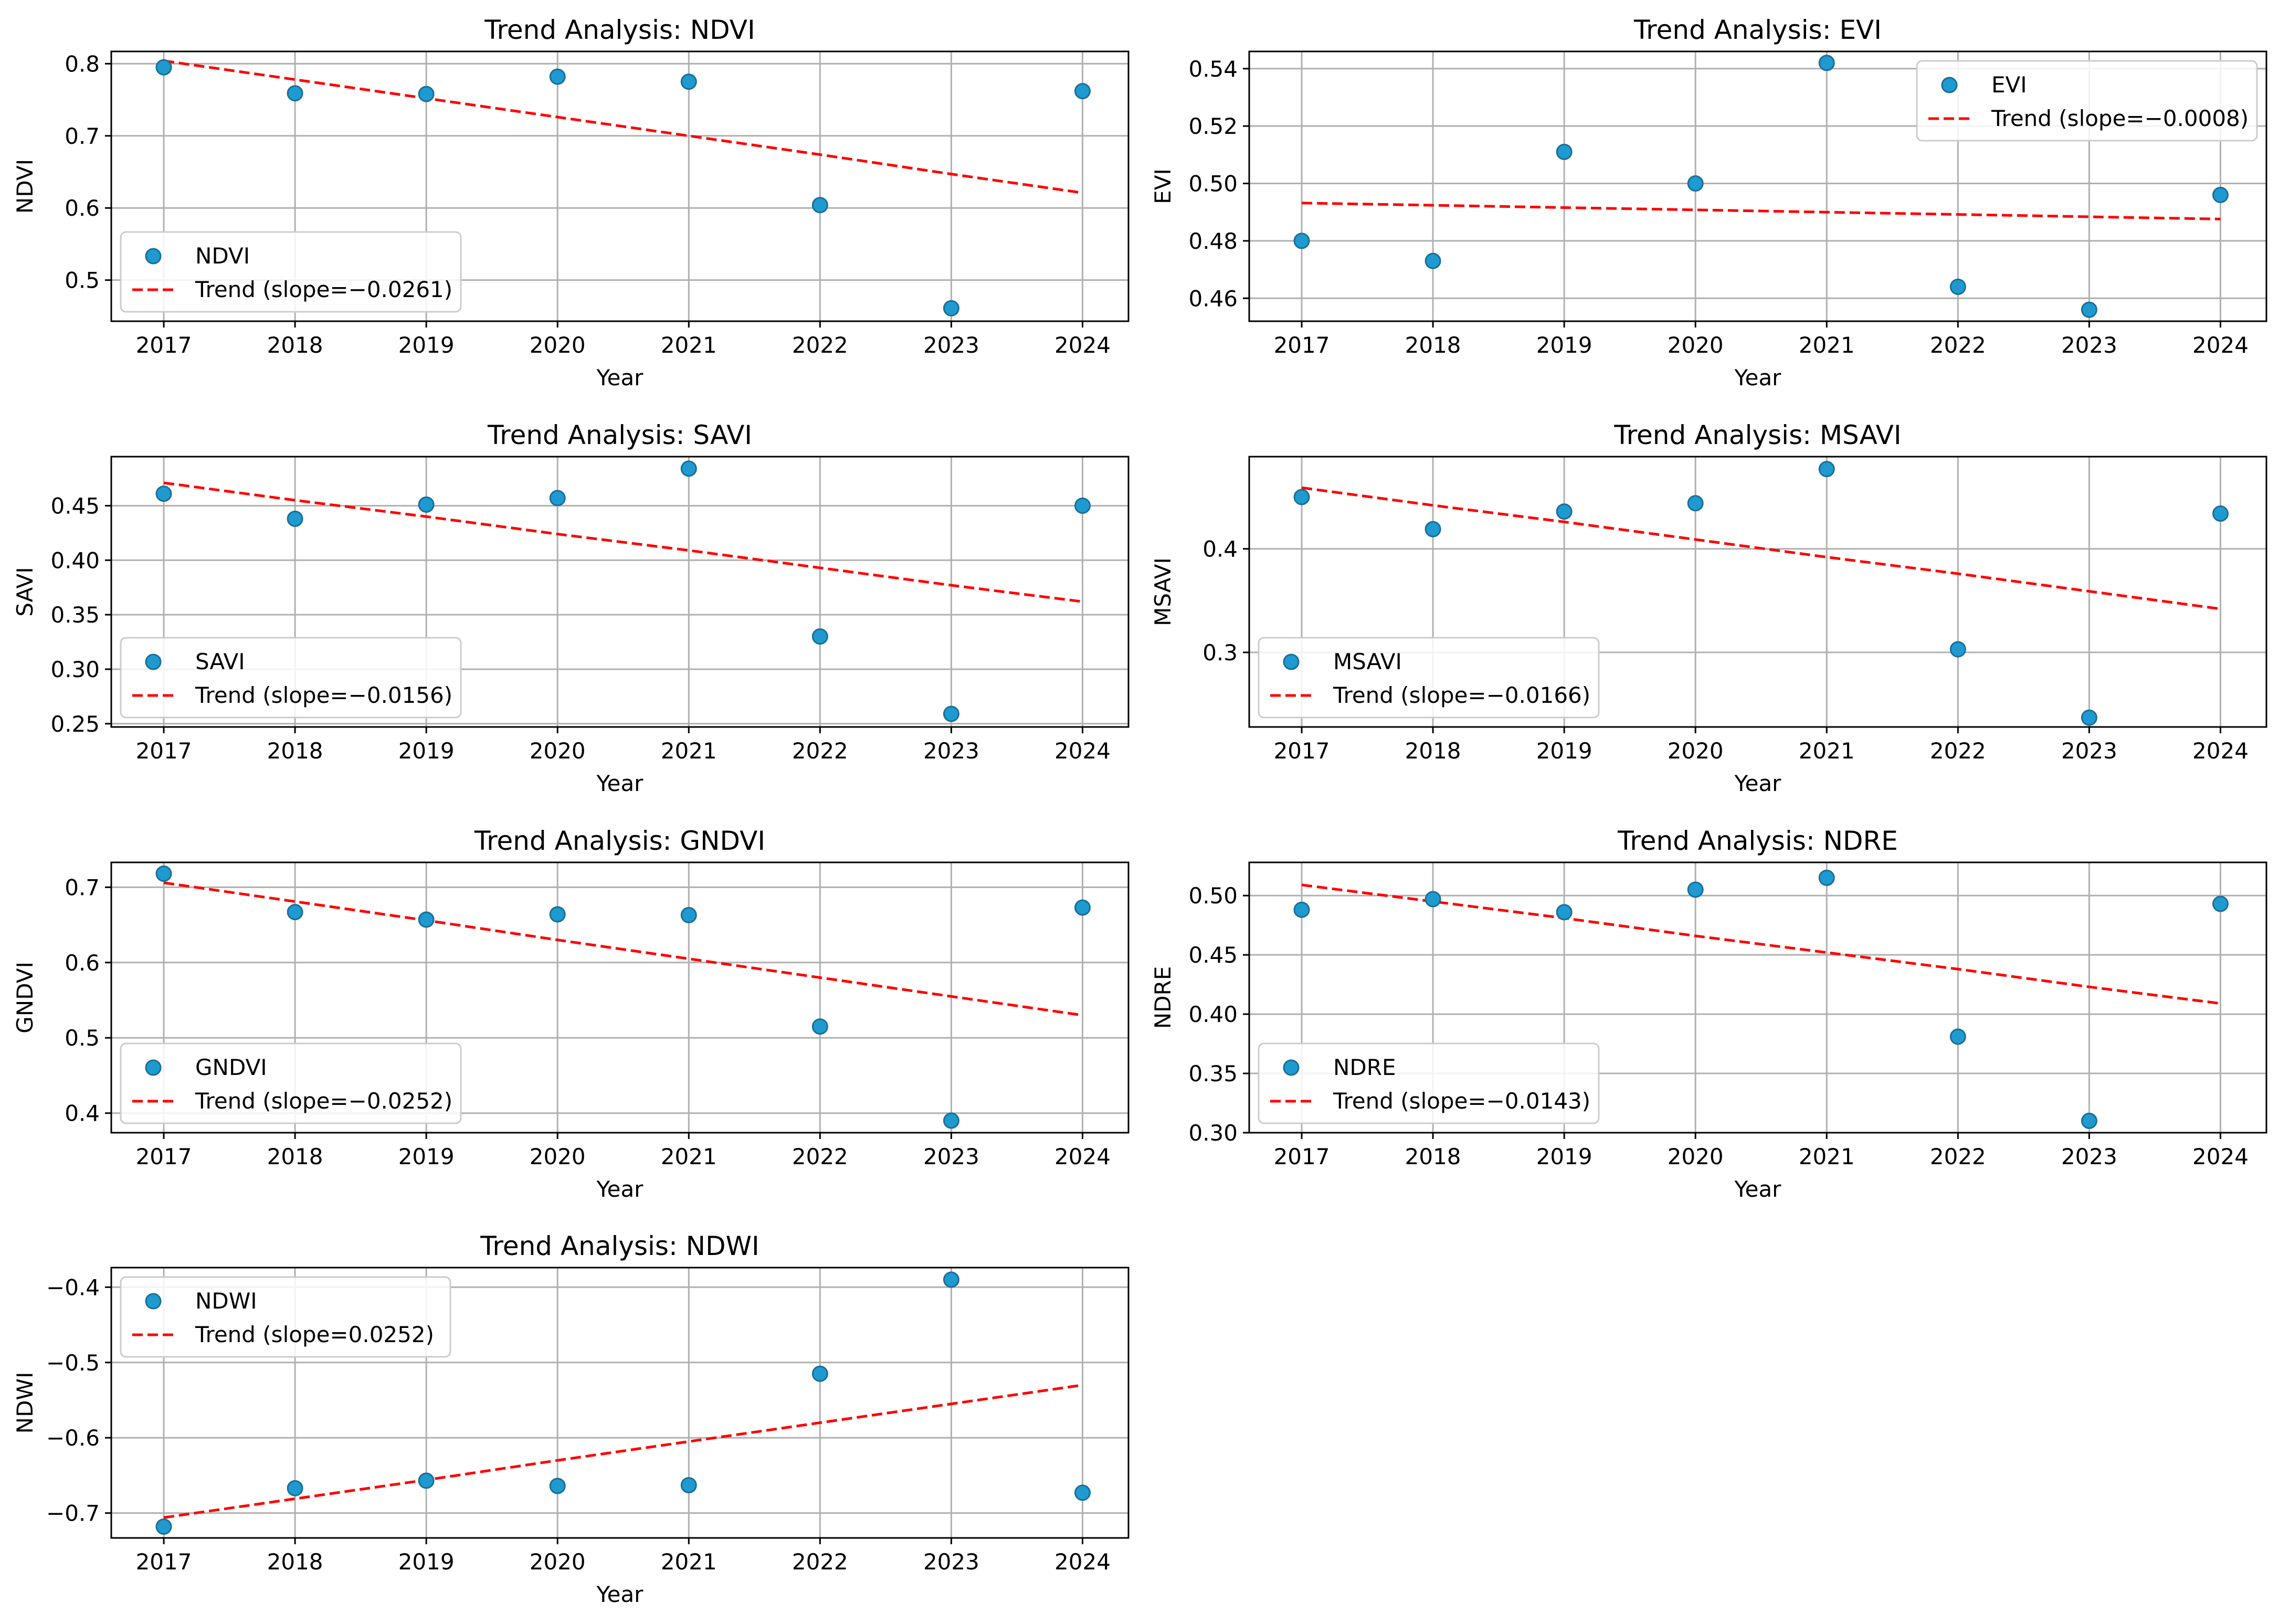  I want to click on y-axis-label: NDRE, so click(1163, 997).